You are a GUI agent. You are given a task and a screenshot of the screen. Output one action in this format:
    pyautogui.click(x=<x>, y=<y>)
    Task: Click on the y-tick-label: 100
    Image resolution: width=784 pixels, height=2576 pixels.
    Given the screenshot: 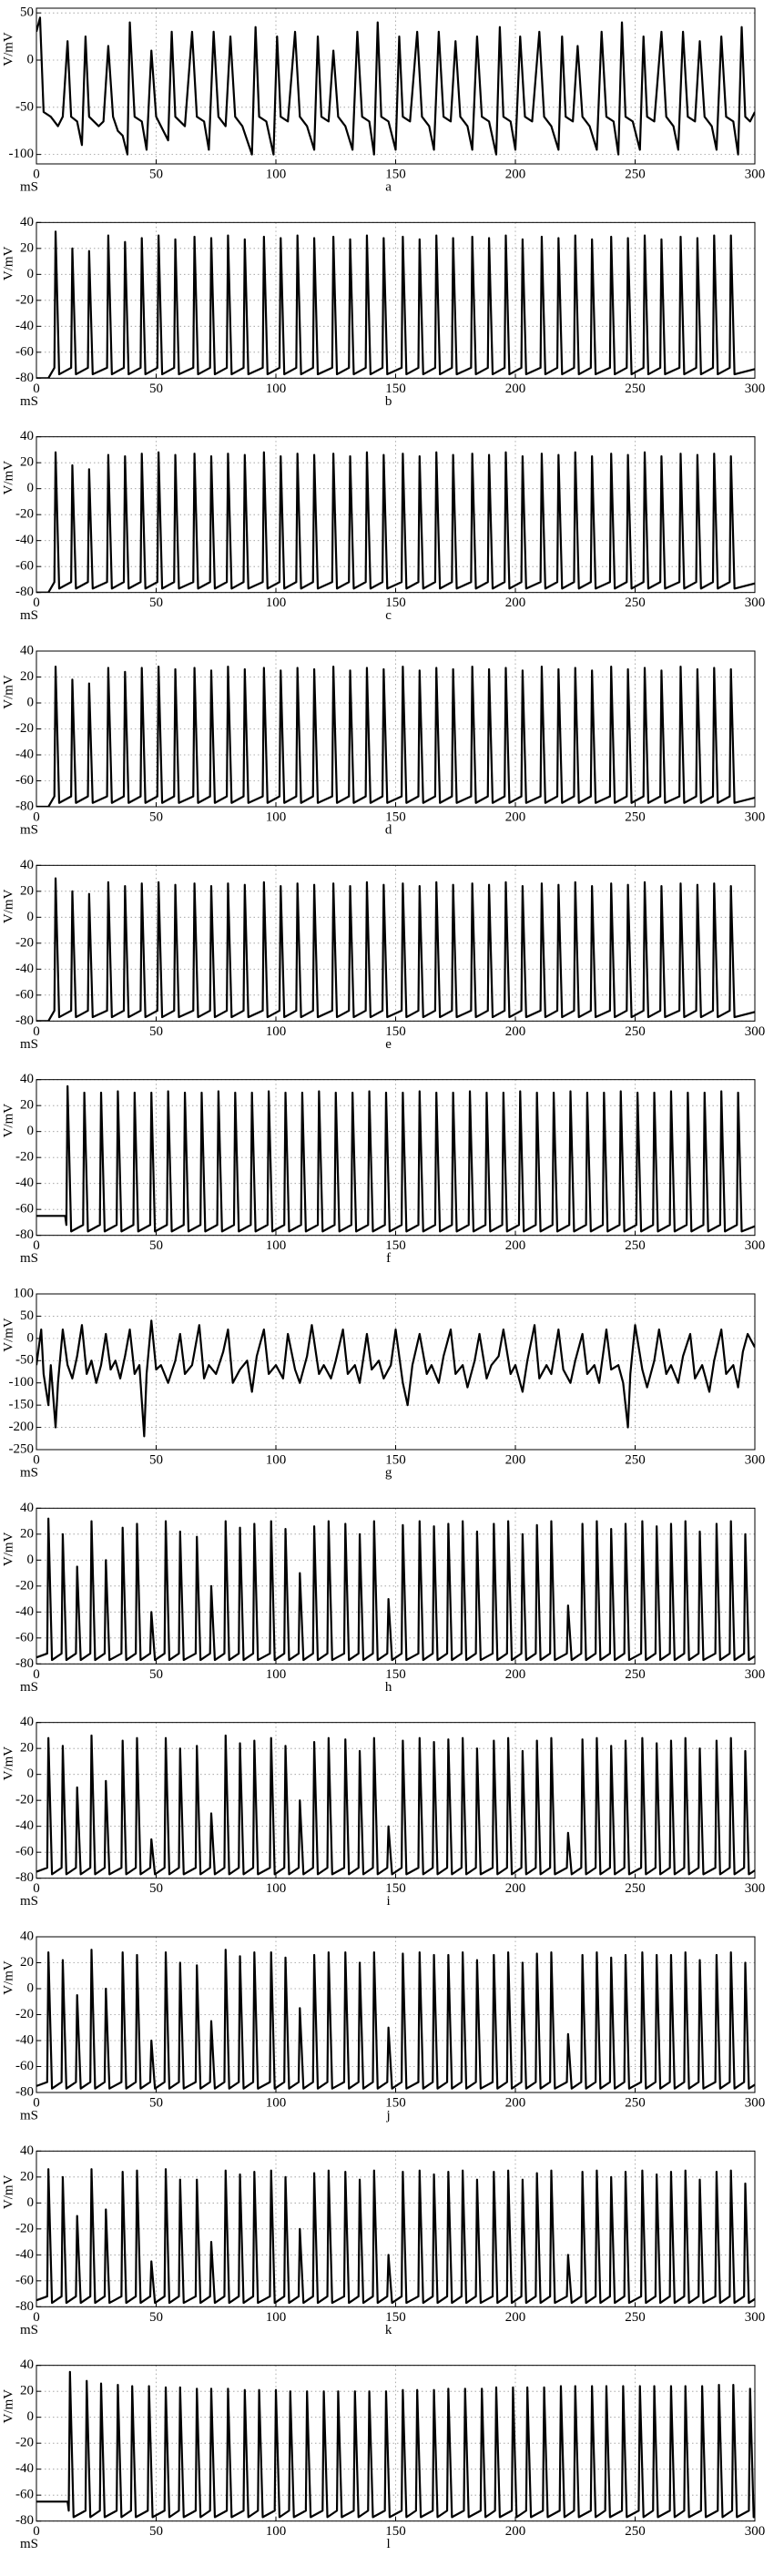 What is the action you would take?
    pyautogui.click(x=25, y=1293)
    